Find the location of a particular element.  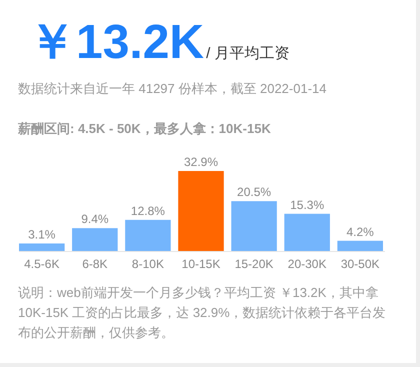

x-tick-label: 6-8K is located at coordinates (95, 264).